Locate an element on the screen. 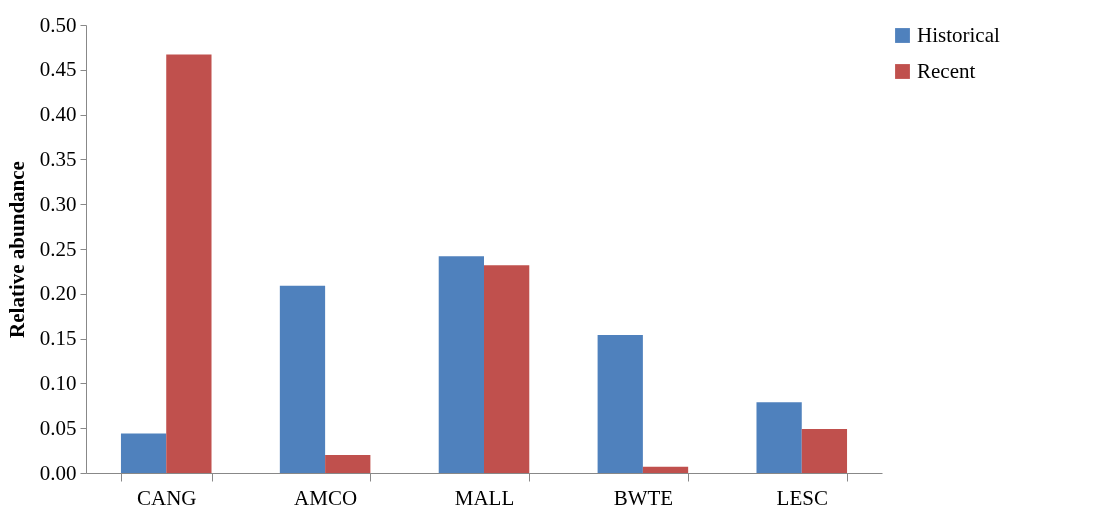 The height and width of the screenshot is (519, 1112). y-tick-label: 0.00 is located at coordinates (58, 472).